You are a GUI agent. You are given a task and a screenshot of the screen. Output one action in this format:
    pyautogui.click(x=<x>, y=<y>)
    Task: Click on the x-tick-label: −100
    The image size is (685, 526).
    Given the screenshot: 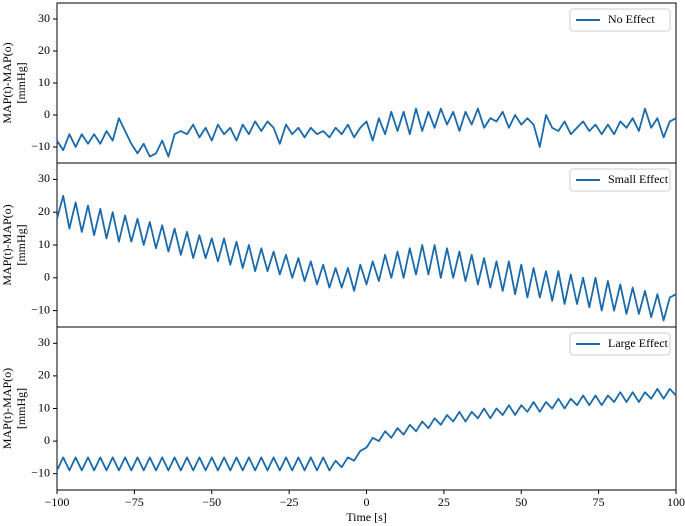 What is the action you would take?
    pyautogui.click(x=57, y=502)
    